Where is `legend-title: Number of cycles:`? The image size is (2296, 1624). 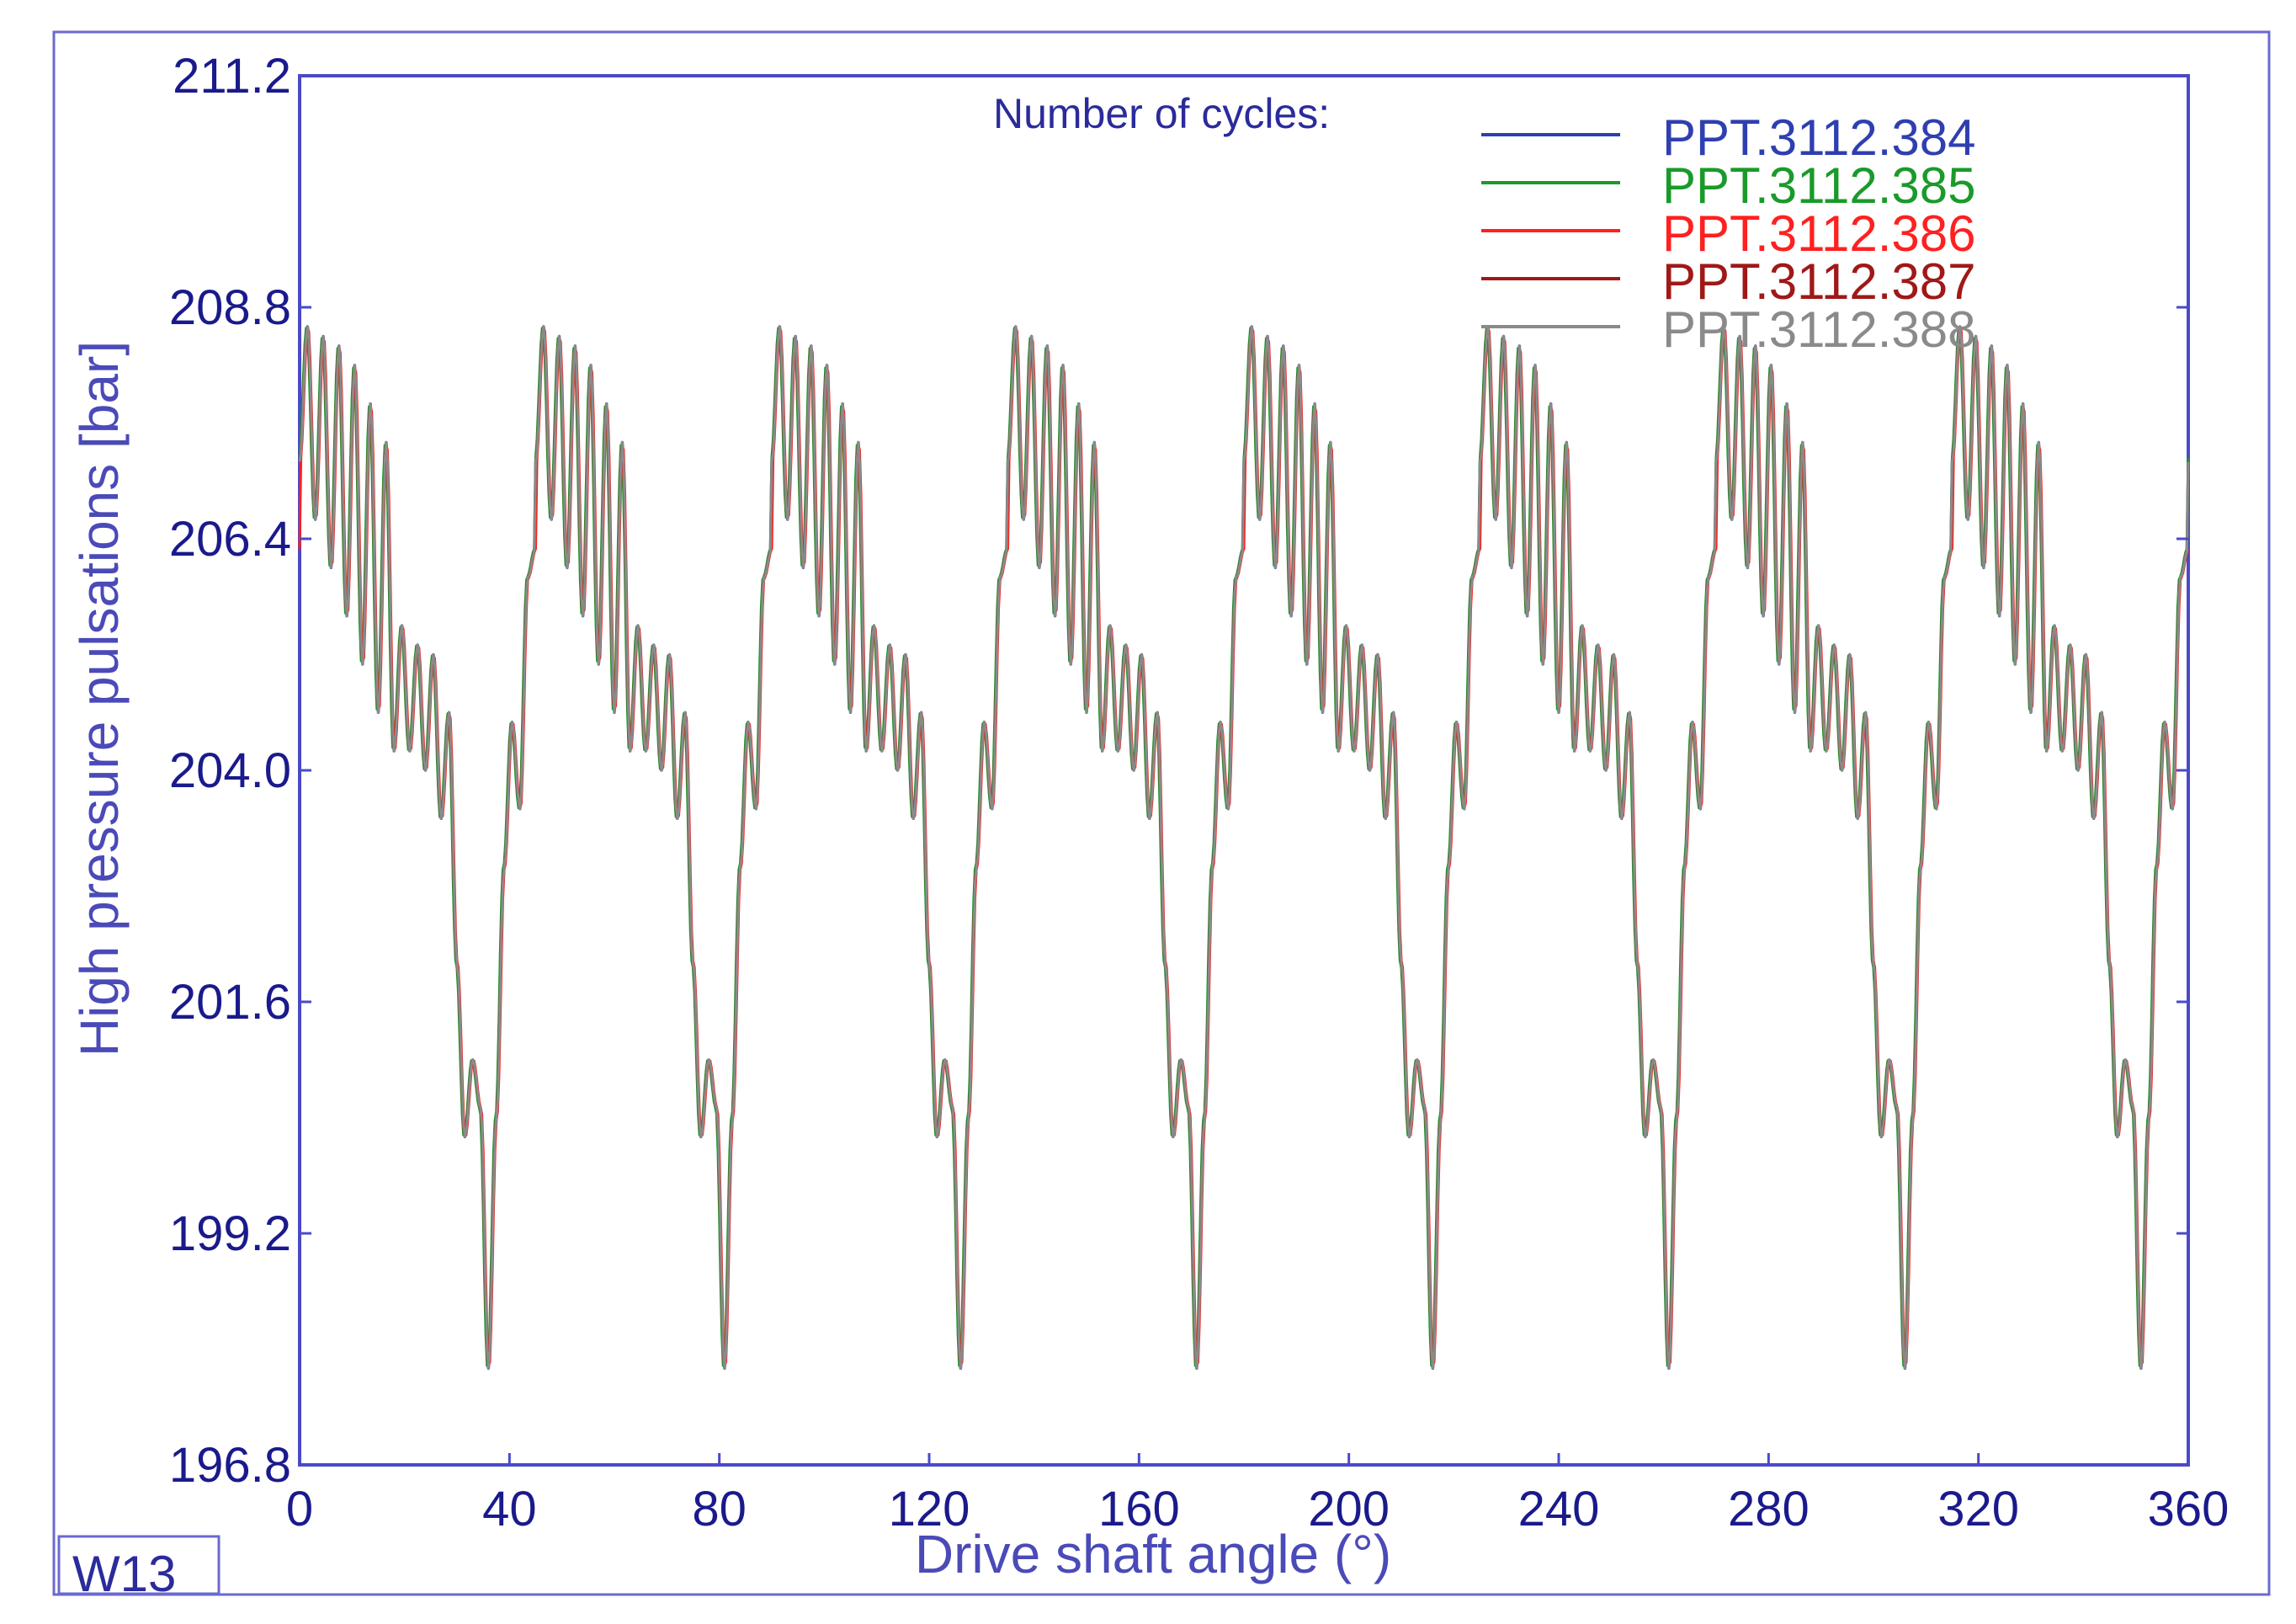 legend-title: Number of cycles: is located at coordinates (1162, 113).